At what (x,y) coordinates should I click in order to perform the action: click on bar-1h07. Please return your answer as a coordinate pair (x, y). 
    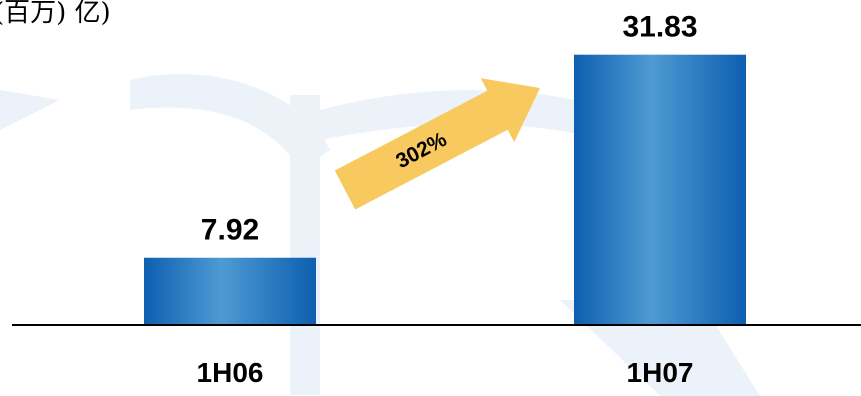
    Looking at the image, I should click on (660, 189).